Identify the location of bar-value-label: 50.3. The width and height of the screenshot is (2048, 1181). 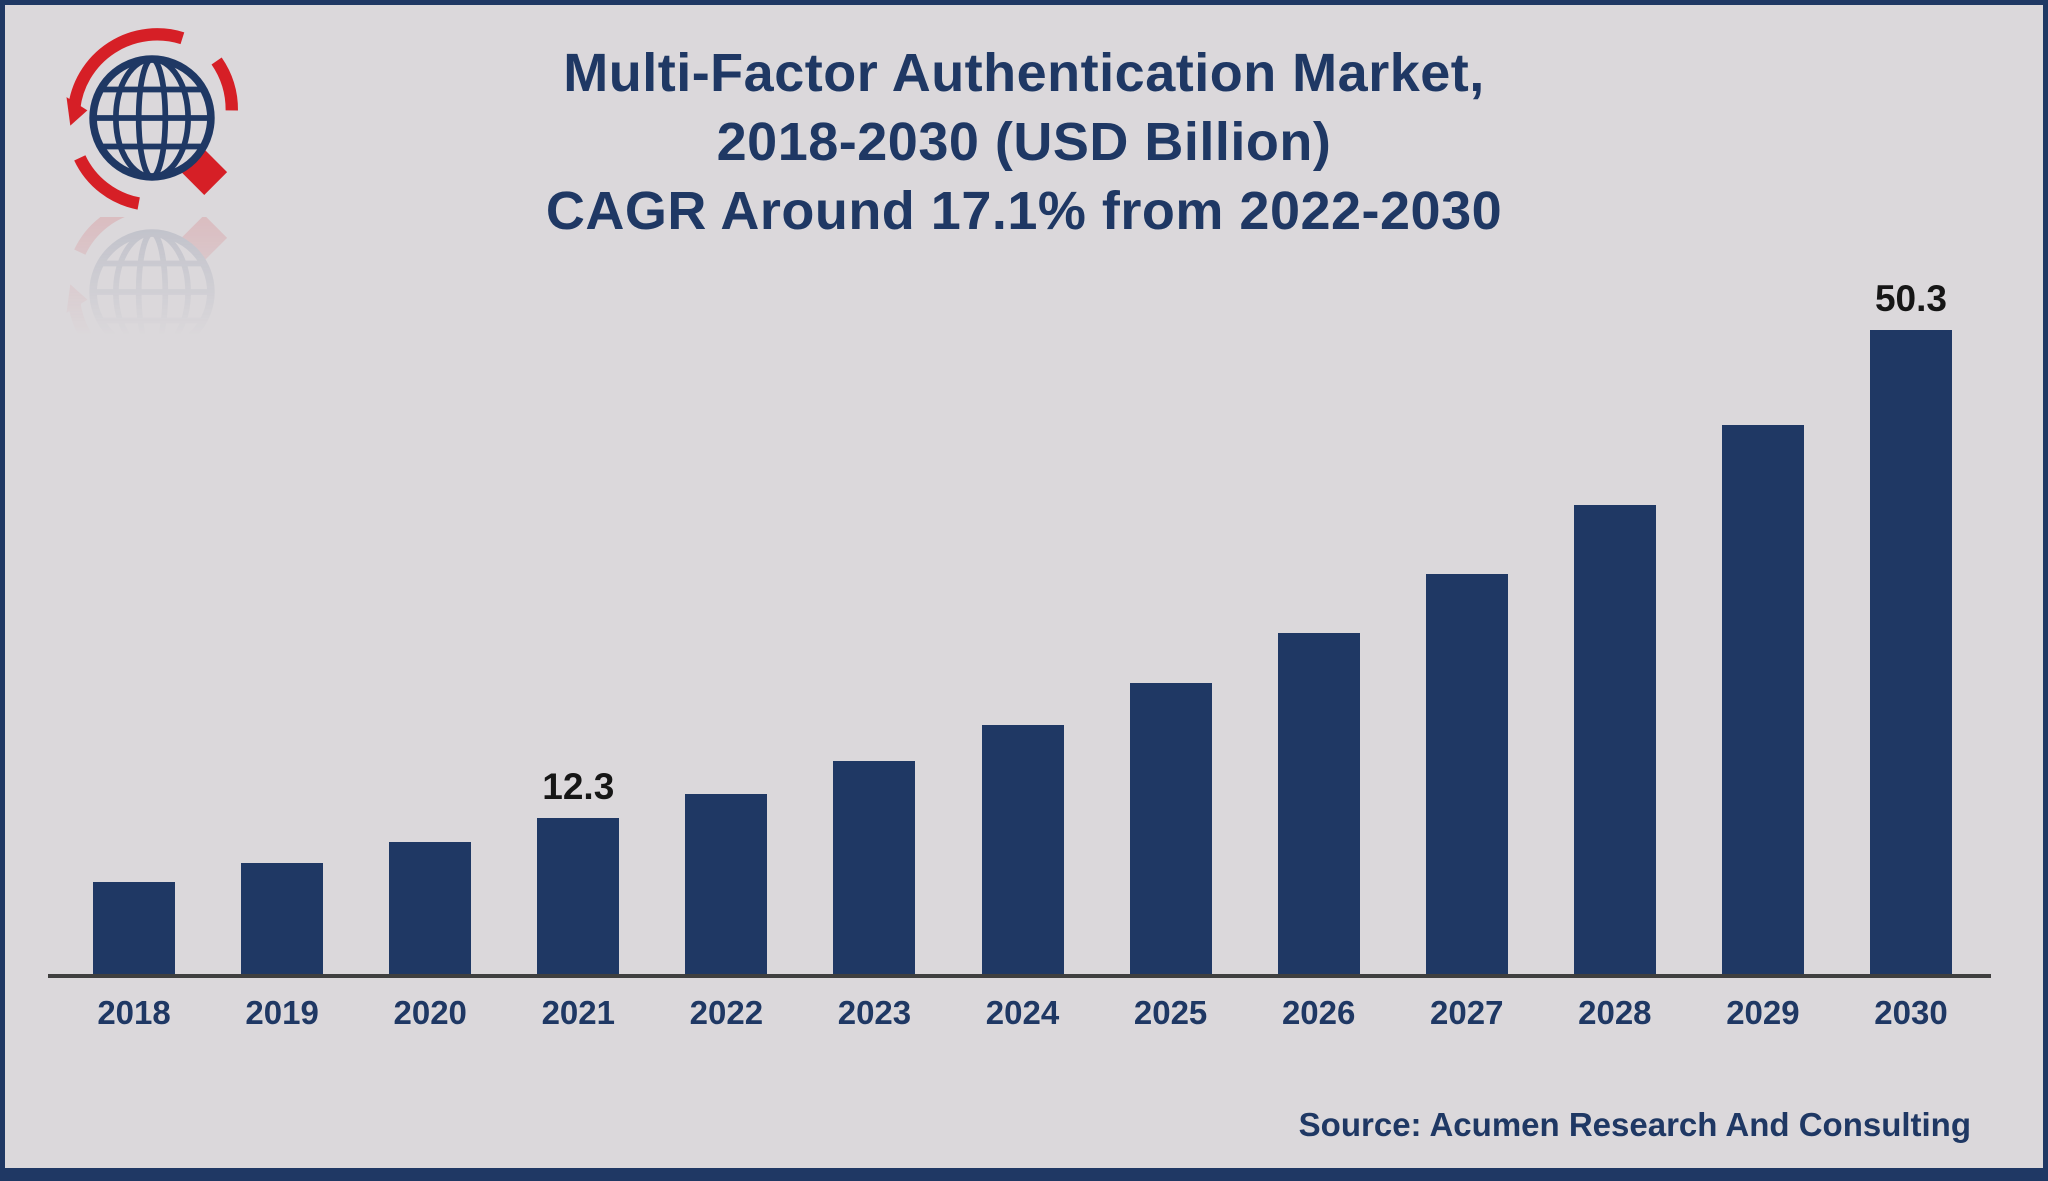
(1910, 298).